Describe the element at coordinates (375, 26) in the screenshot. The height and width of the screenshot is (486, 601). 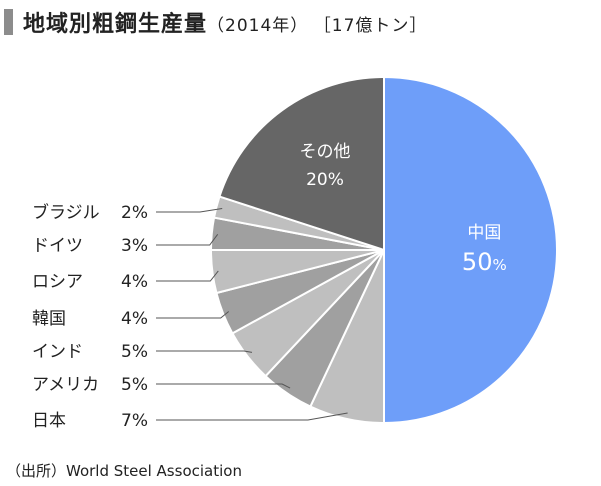
I see `chart-unit: ［17億トン］` at that location.